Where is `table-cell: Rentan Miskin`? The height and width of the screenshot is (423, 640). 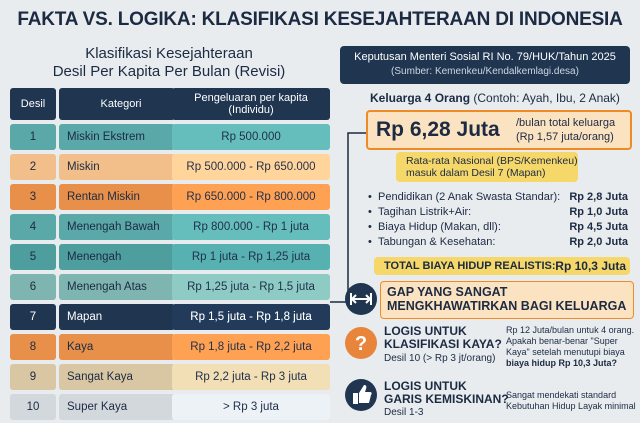
table-cell: Rentan Miskin is located at coordinates (117, 197).